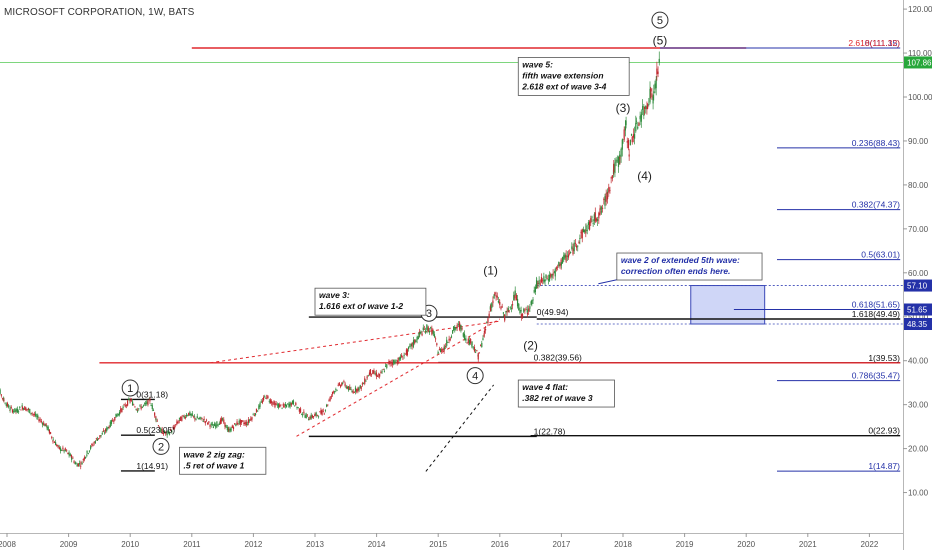  Describe the element at coordinates (377, 544) in the screenshot. I see `x-tick-label: 2014` at that location.